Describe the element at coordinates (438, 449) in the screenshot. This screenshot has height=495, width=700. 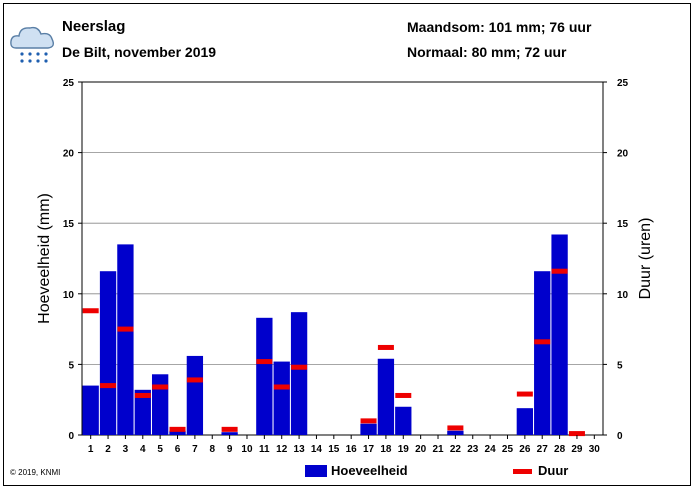
I see `x-tick-label: 21` at that location.